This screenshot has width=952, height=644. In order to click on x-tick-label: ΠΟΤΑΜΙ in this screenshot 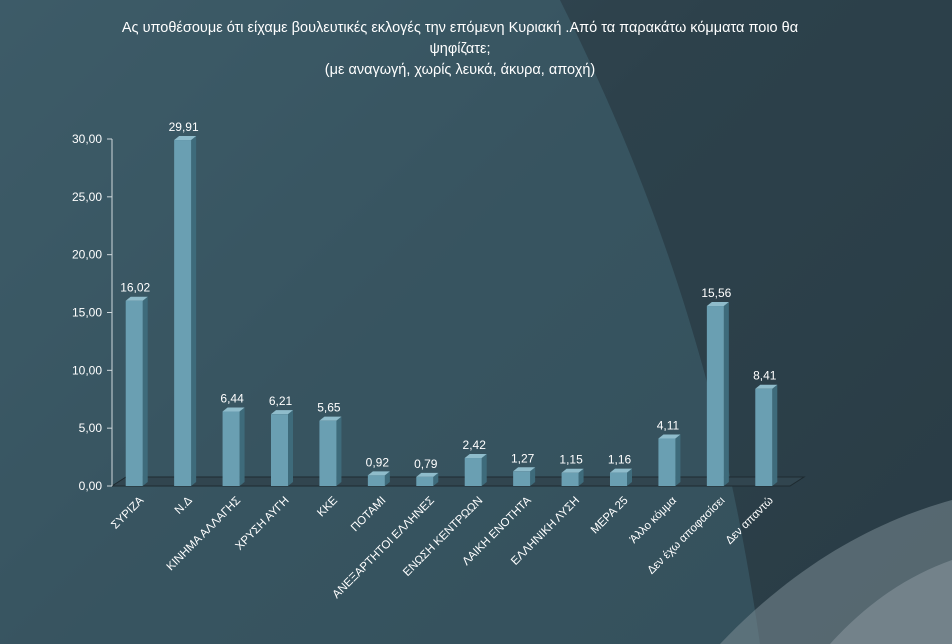, I will do `click(369, 515)`.